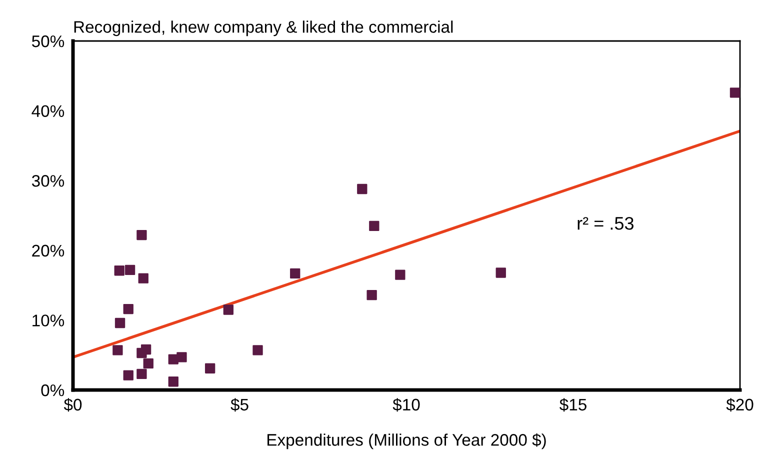 The image size is (768, 463). I want to click on y-tick-label: 0%, so click(52, 390).